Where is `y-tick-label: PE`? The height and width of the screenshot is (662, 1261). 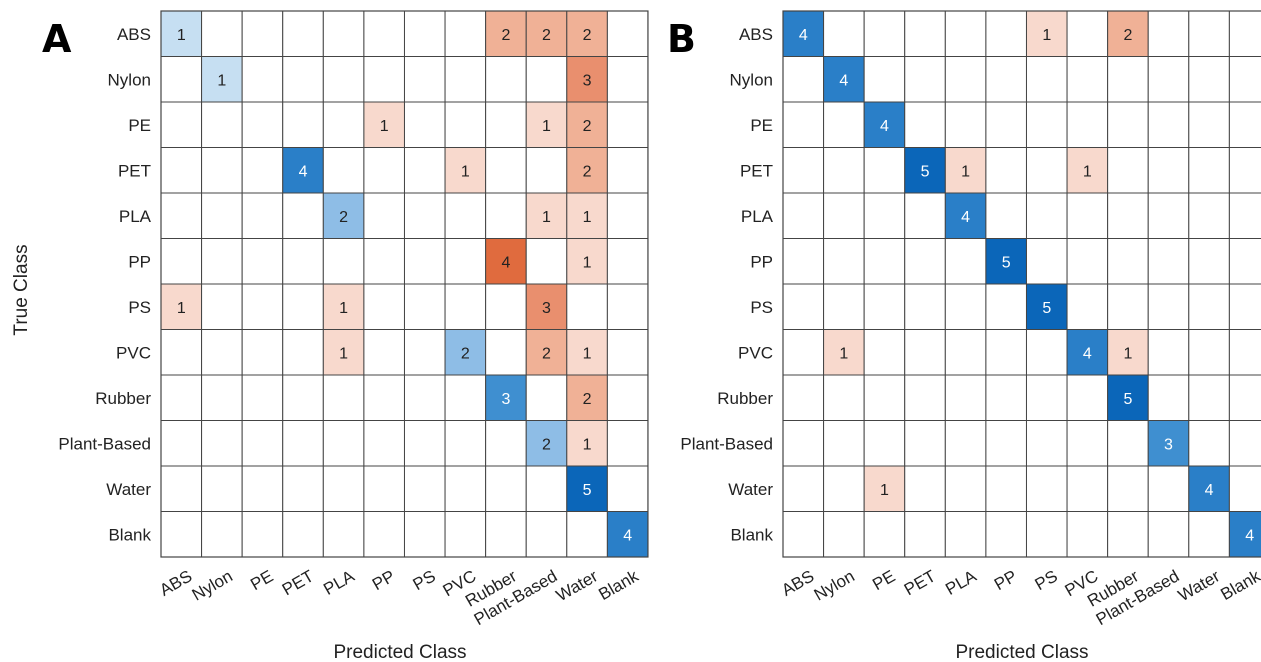 y-tick-label: PE is located at coordinates (139, 125).